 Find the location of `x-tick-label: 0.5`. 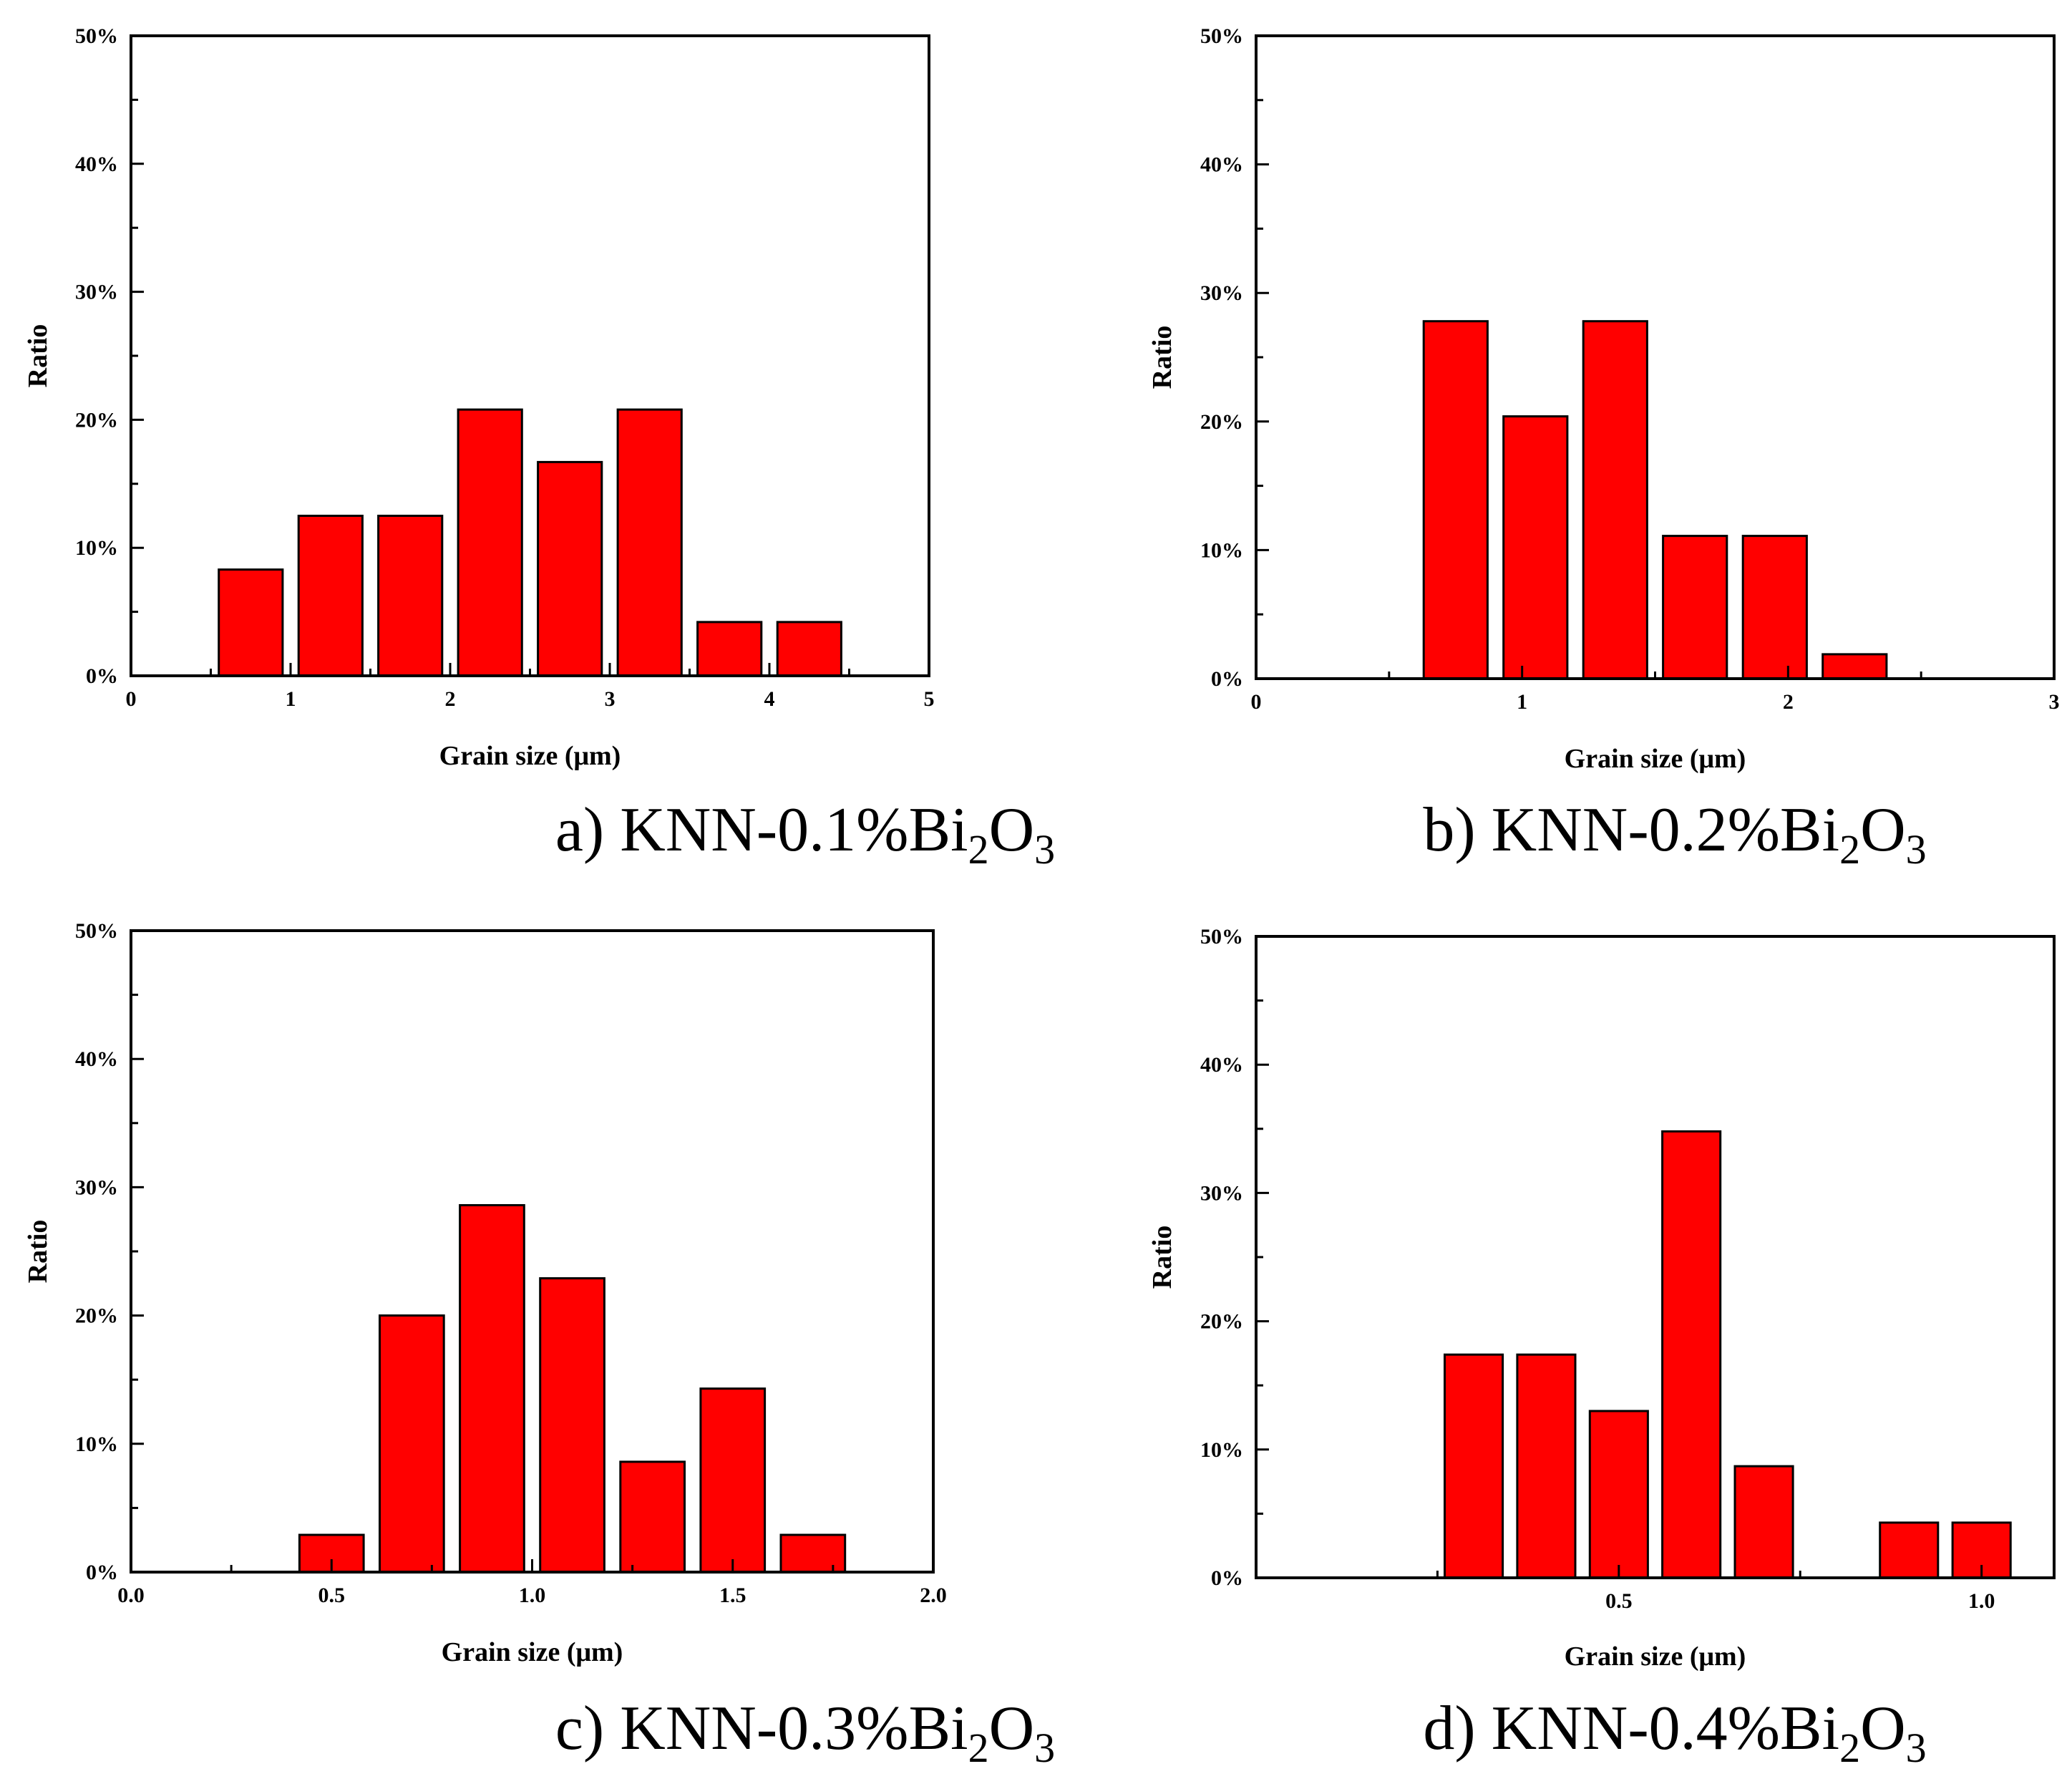

x-tick-label: 0.5 is located at coordinates (1619, 1601).